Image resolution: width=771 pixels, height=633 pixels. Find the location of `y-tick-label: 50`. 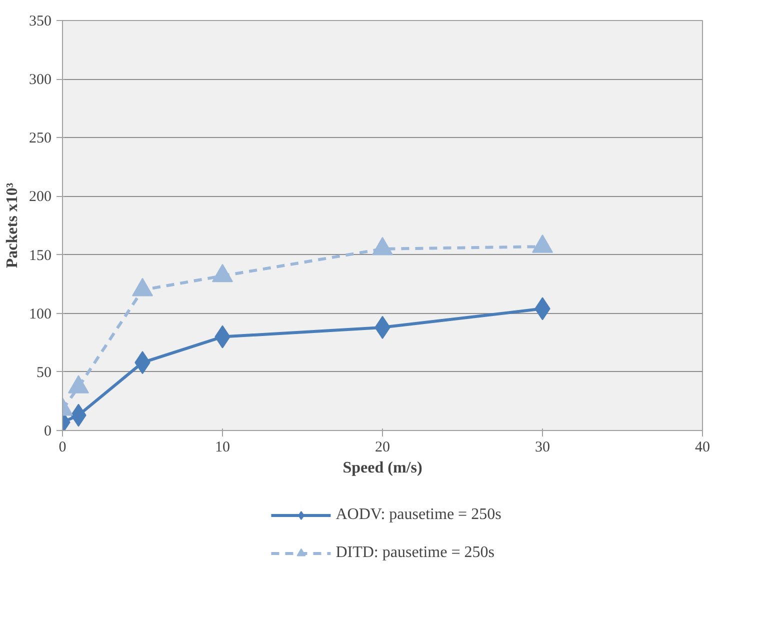

y-tick-label: 50 is located at coordinates (44, 372).